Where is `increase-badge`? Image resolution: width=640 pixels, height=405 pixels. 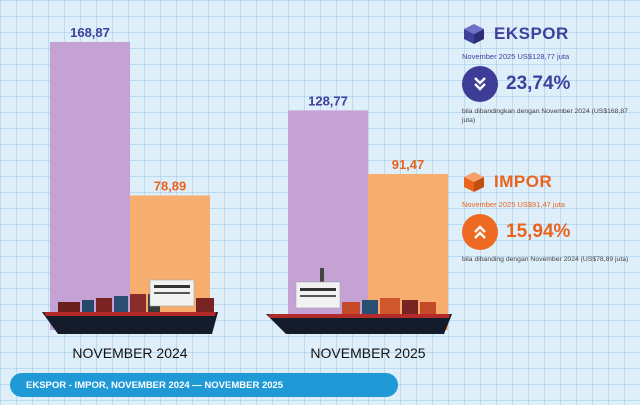 increase-badge is located at coordinates (480, 232).